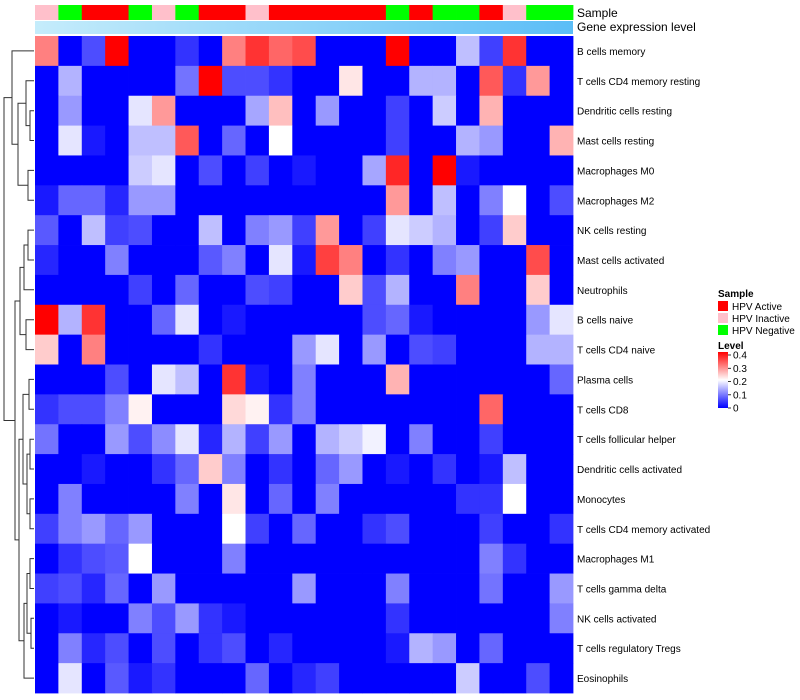 This screenshot has height=700, width=800. Describe the element at coordinates (616, 201) in the screenshot. I see `row-label: Macrophages M2` at that location.